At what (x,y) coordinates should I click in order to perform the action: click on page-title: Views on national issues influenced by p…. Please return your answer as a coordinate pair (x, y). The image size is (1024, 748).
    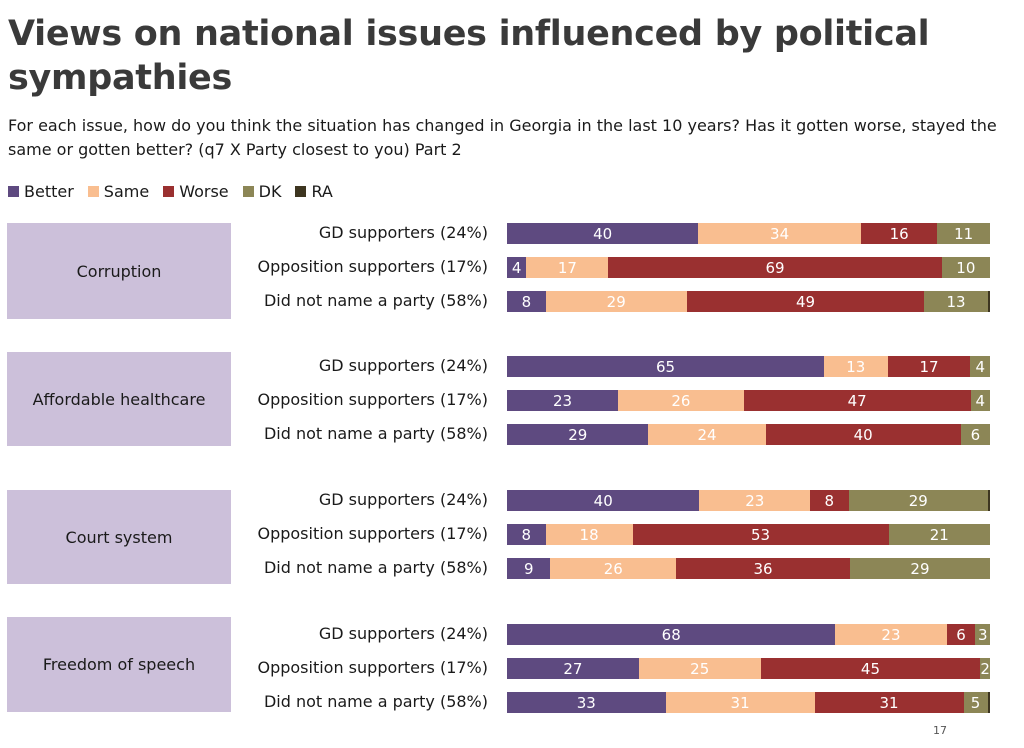
    Looking at the image, I should click on (469, 56).